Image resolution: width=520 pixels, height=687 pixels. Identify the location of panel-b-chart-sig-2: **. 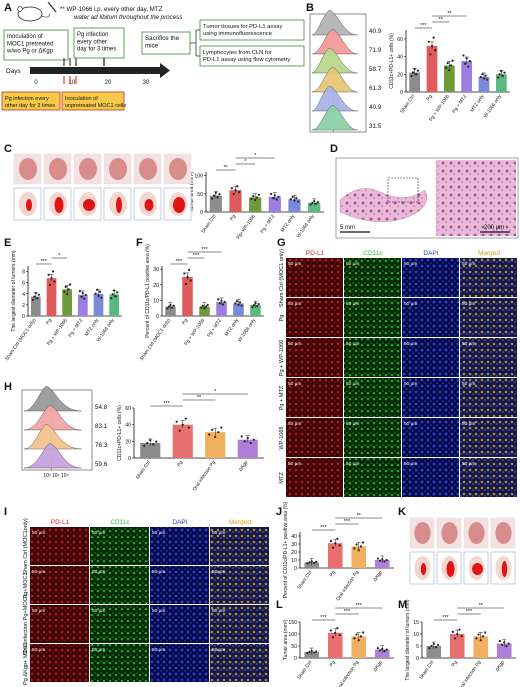
(449, 14).